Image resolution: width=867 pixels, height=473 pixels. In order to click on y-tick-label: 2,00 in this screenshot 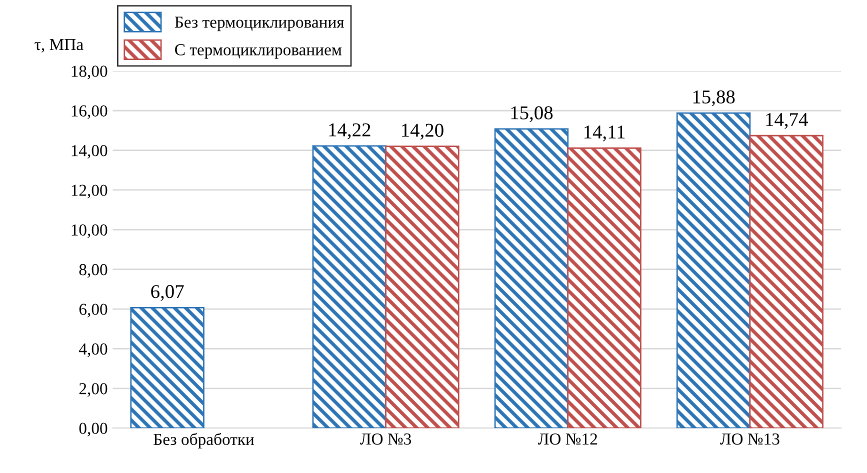, I will do `click(93, 390)`.